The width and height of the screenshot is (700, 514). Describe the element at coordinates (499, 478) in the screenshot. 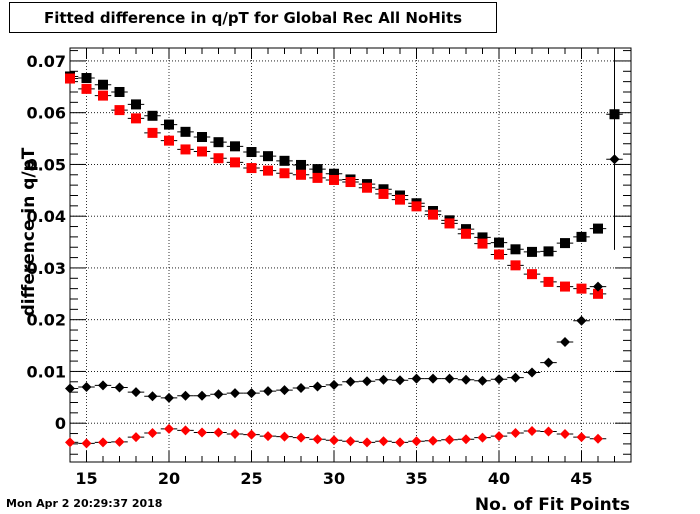

I see `x-tick-label: 40` at that location.